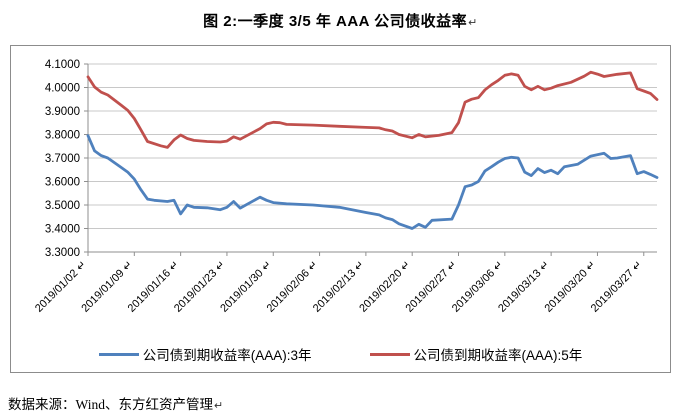 The width and height of the screenshot is (681, 419). Describe the element at coordinates (62, 253) in the screenshot. I see `y-tick-label: 3.3000` at that location.